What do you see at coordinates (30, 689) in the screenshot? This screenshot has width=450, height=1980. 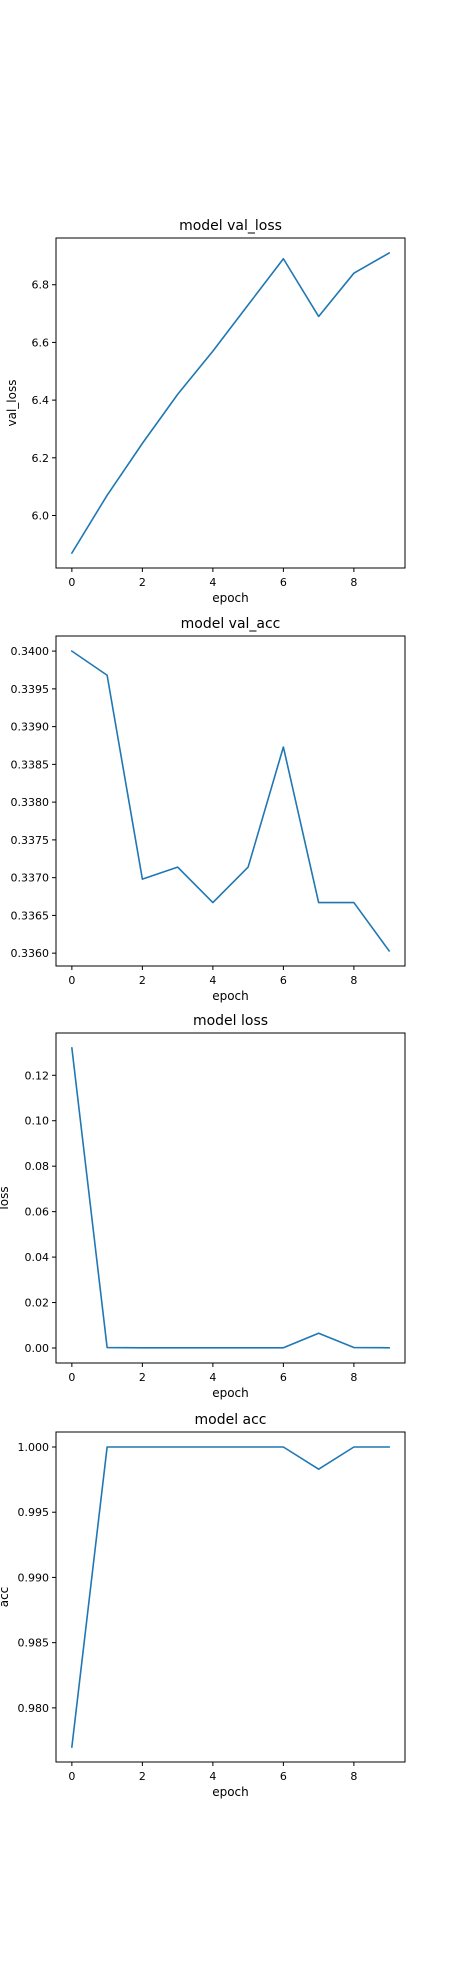 I see `y-tick-label: 0.3395` at bounding box center [30, 689].